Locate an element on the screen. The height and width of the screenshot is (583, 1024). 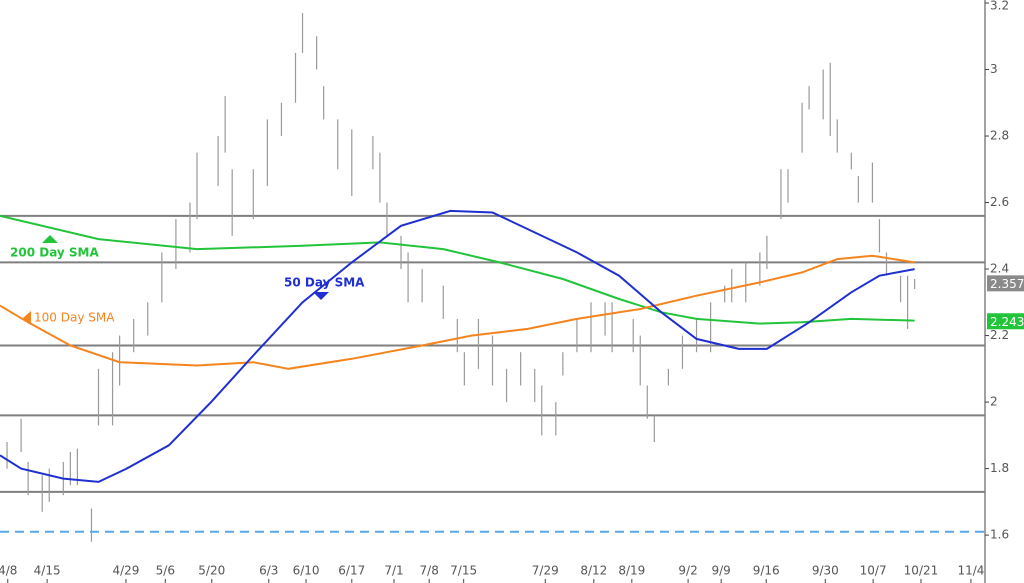
x-tick-label: 7/8 is located at coordinates (429, 571).